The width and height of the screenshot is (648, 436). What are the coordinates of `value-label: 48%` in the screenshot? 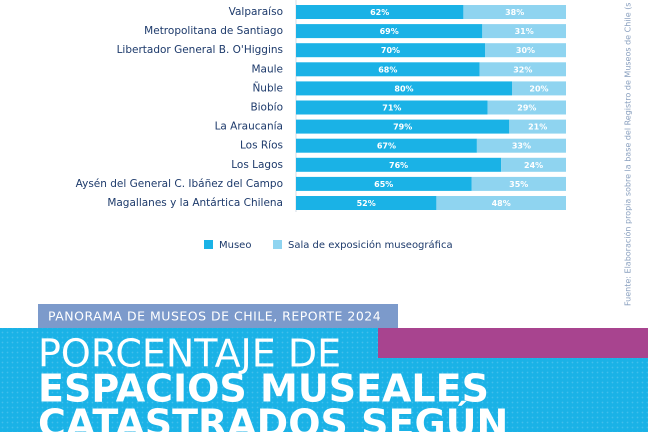 It's located at (501, 203).